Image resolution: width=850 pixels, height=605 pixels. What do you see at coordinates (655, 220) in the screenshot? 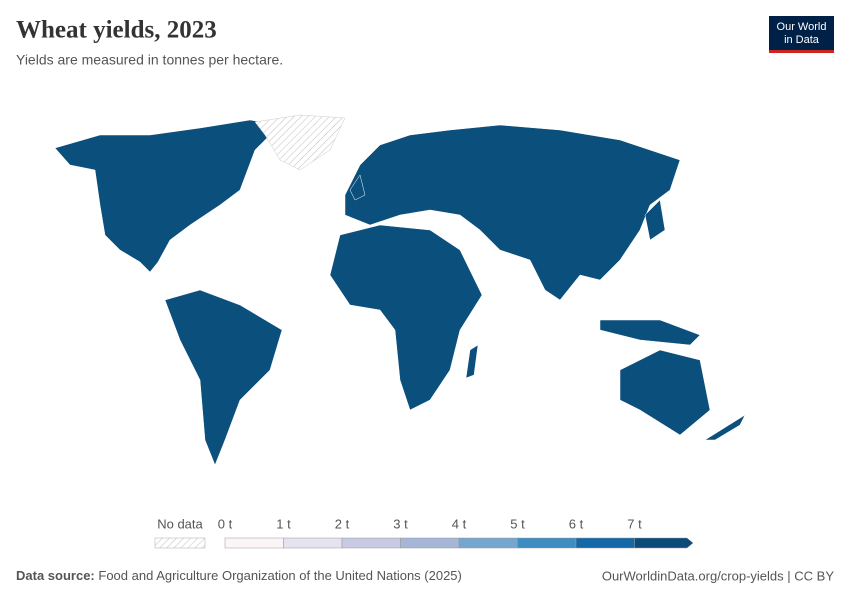
I see `japan` at bounding box center [655, 220].